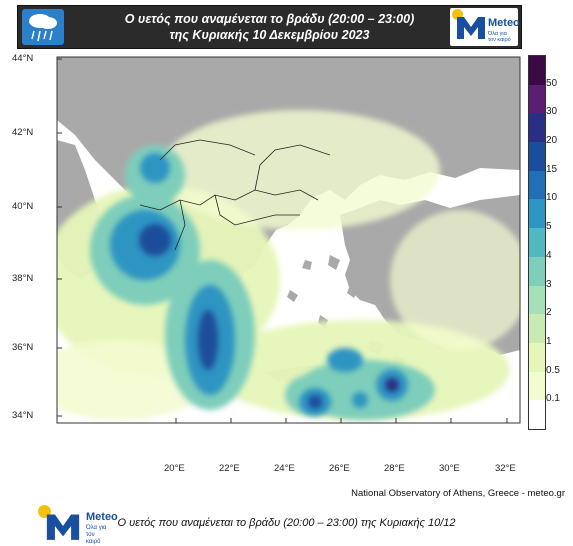  Describe the element at coordinates (23, 347) in the screenshot. I see `lat-label-36: 36°N` at that location.